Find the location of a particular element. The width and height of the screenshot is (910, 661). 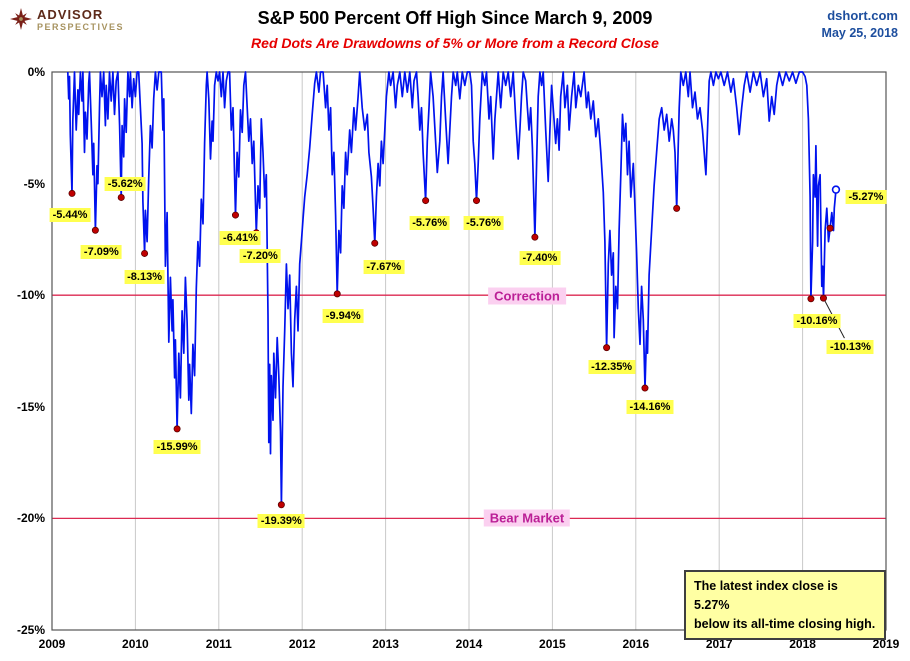

advisor-perspectives-logo: ADVISOR PERSPECTIVES is located at coordinates (67, 20).